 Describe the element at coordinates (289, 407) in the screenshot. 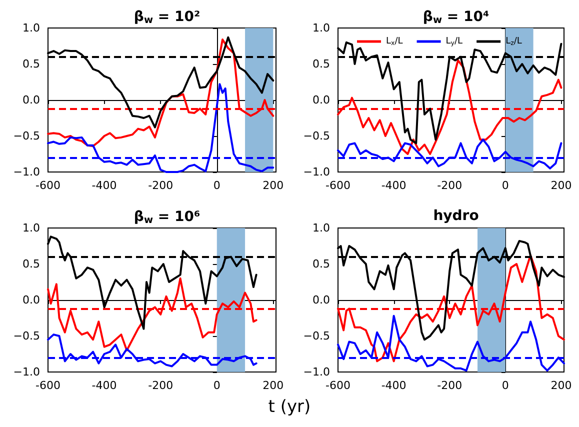

I see `x-axis-title: t (yr)` at that location.